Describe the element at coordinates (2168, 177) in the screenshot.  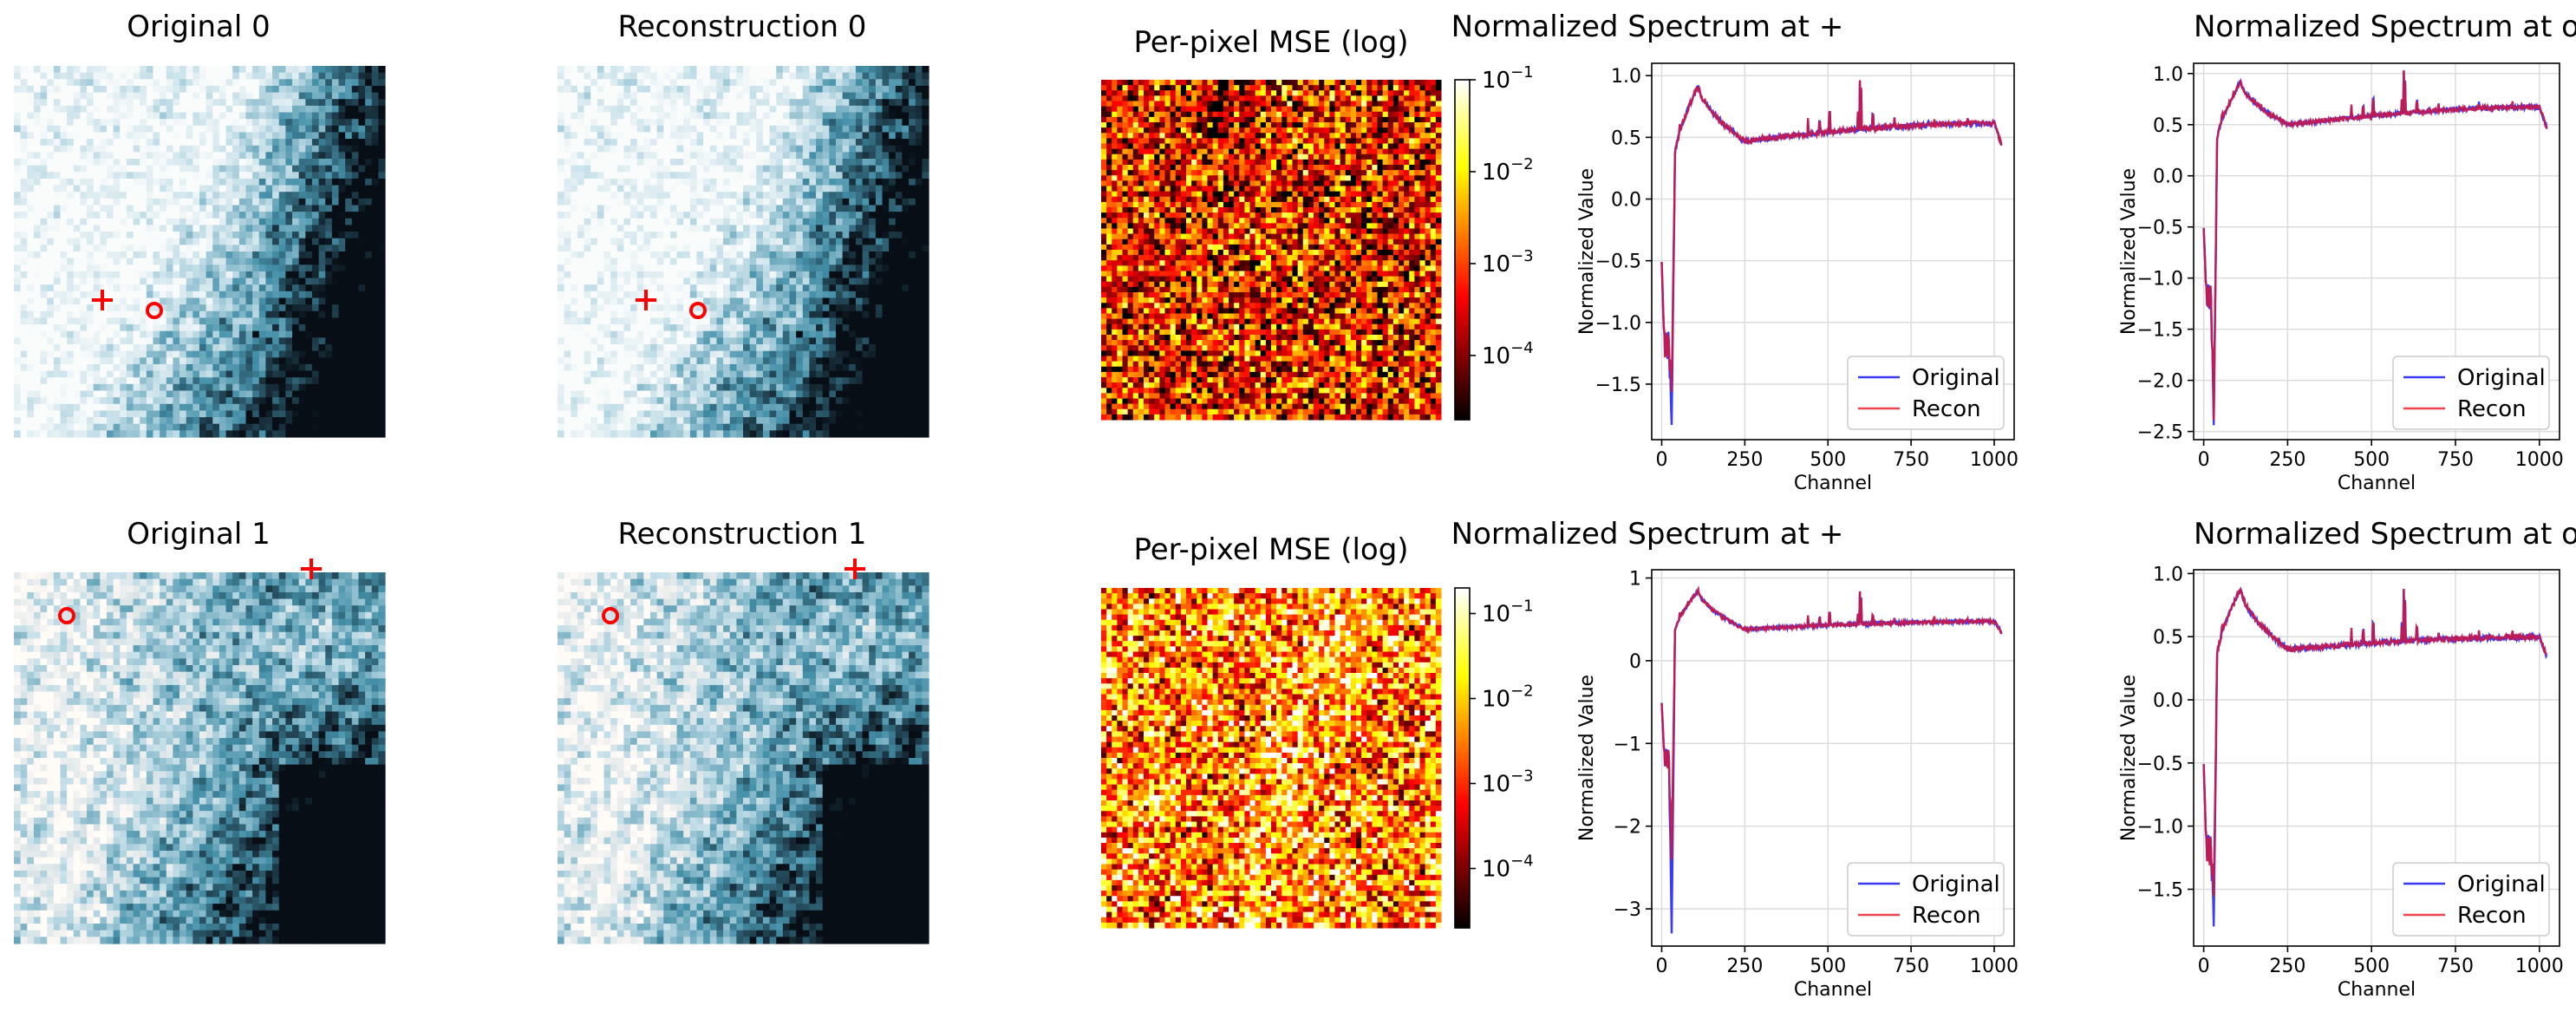
I see `y-tick-label: 0.0` at that location.